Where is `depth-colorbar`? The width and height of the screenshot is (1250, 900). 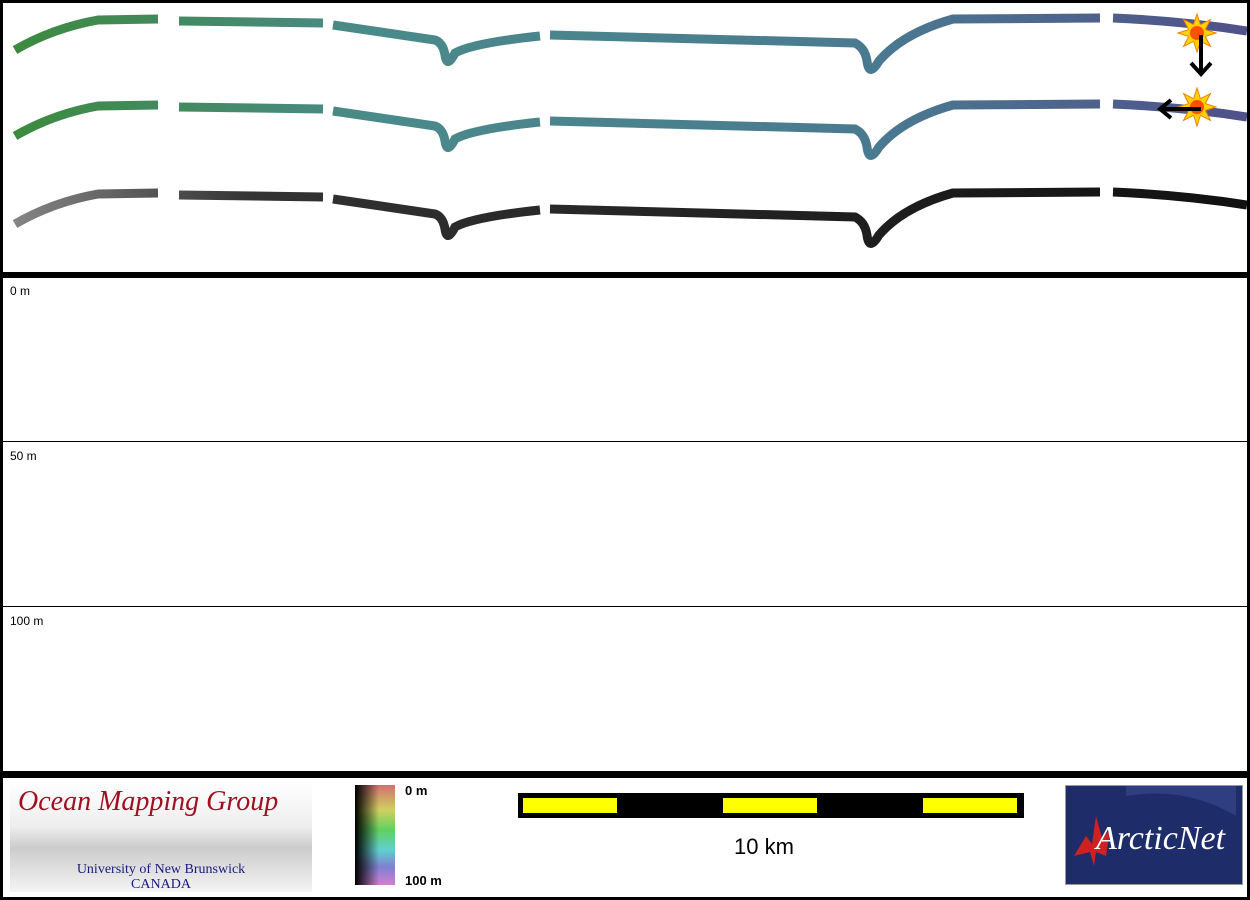 depth-colorbar is located at coordinates (375, 835).